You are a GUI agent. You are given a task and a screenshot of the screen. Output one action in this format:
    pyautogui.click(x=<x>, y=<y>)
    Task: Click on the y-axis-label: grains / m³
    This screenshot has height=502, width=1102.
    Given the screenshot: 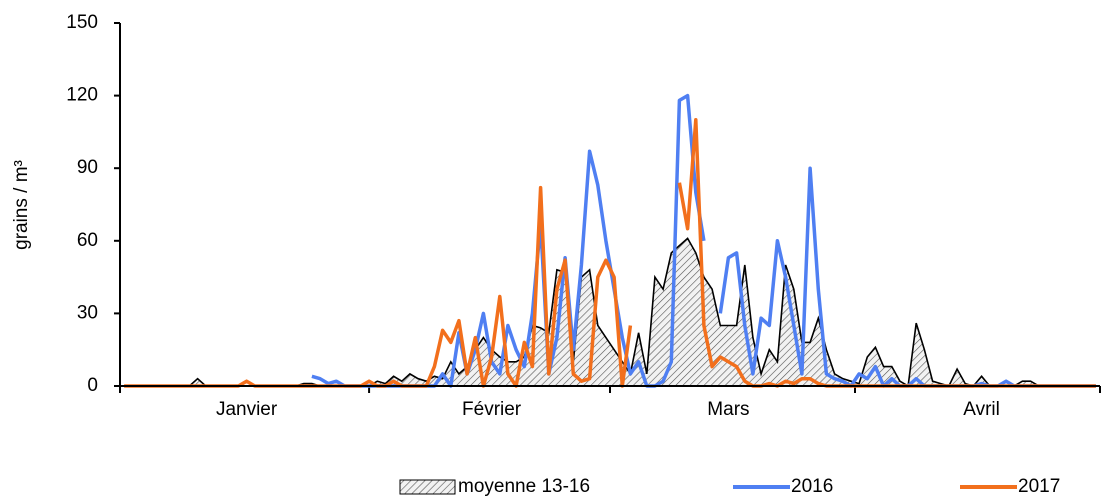 What is the action you would take?
    pyautogui.click(x=21, y=205)
    